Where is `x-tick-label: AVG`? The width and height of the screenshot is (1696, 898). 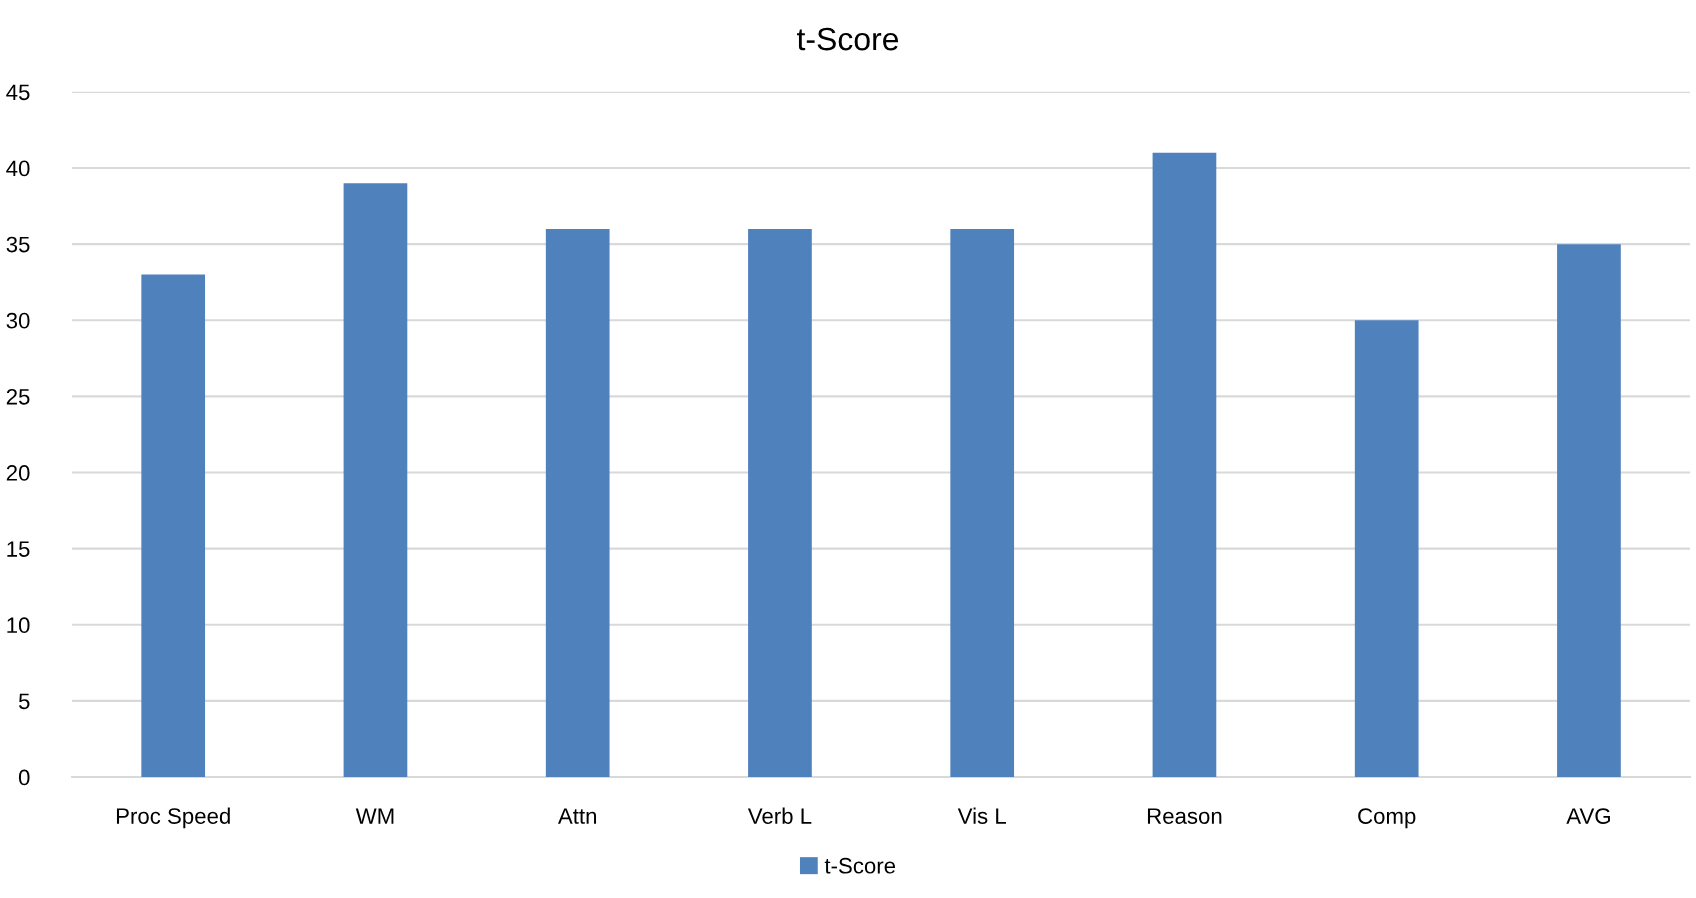 x-tick-label: AVG is located at coordinates (1588, 816).